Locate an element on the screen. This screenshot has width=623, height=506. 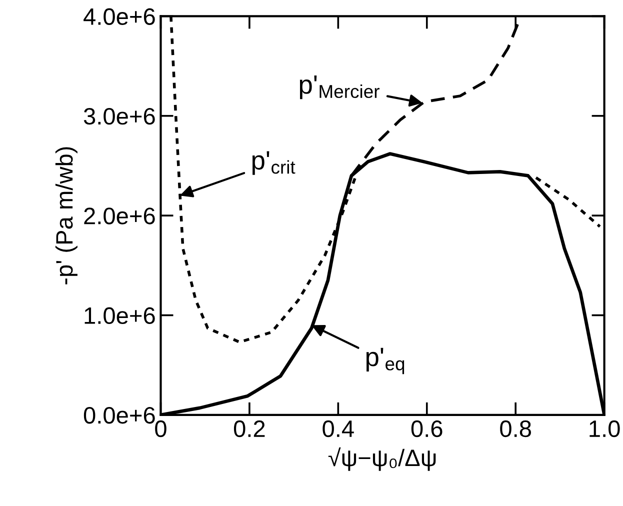
x-tick-label: 0 is located at coordinates (160, 429).